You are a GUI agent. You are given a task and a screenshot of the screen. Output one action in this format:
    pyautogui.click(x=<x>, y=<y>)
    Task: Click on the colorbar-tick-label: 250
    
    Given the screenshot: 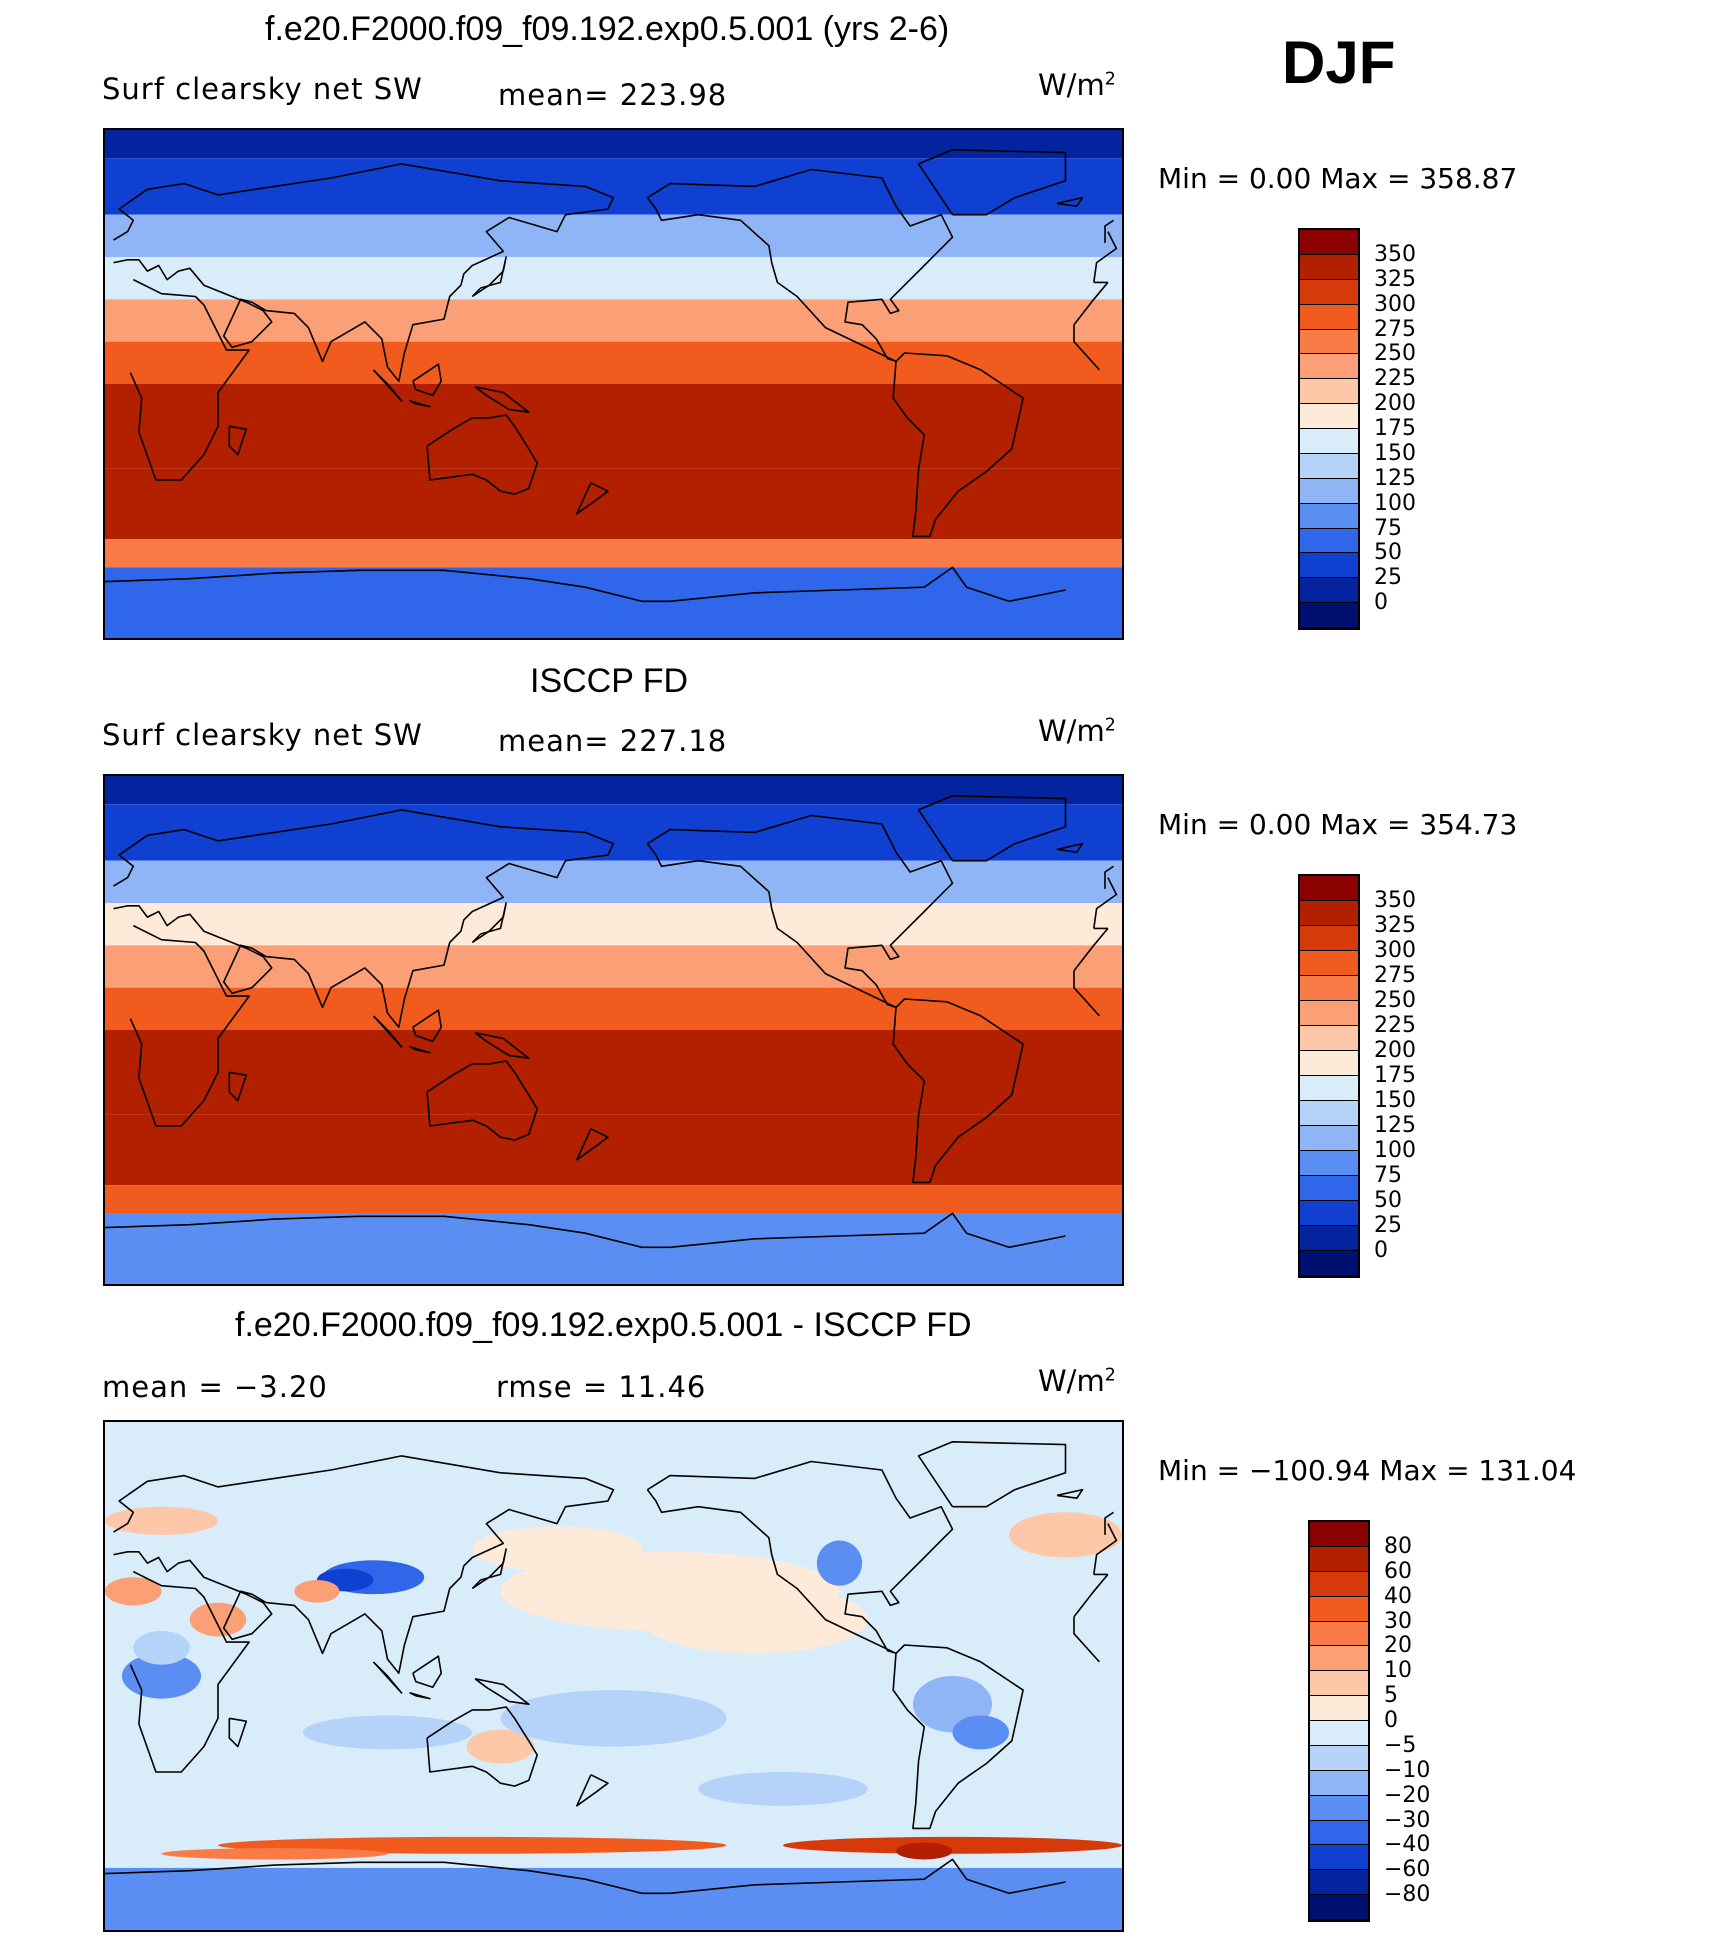 What is the action you would take?
    pyautogui.click(x=1395, y=354)
    